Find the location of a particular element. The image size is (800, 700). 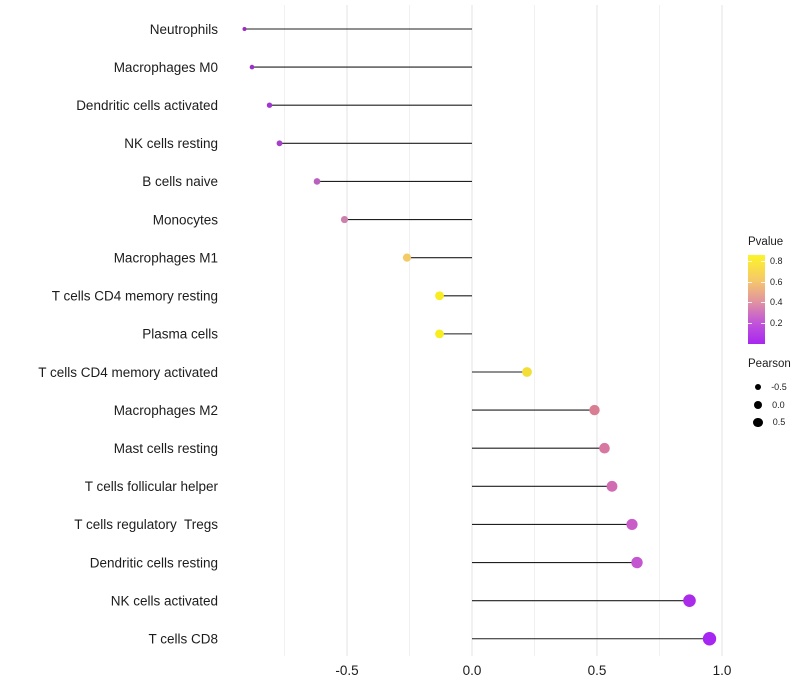

pvalue-legend: Pvalue 0.8 0.6 0.4 0.2 is located at coordinates (766, 290).